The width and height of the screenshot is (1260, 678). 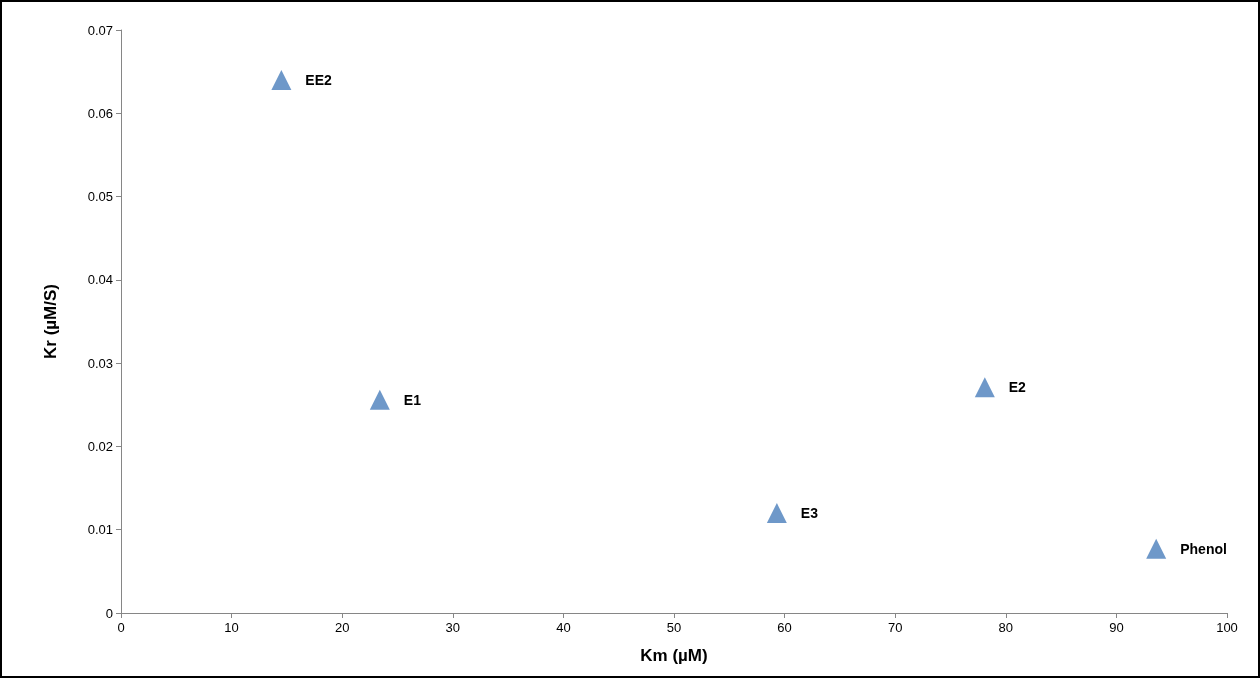 I want to click on x-tick-label: 40, so click(x=563, y=627).